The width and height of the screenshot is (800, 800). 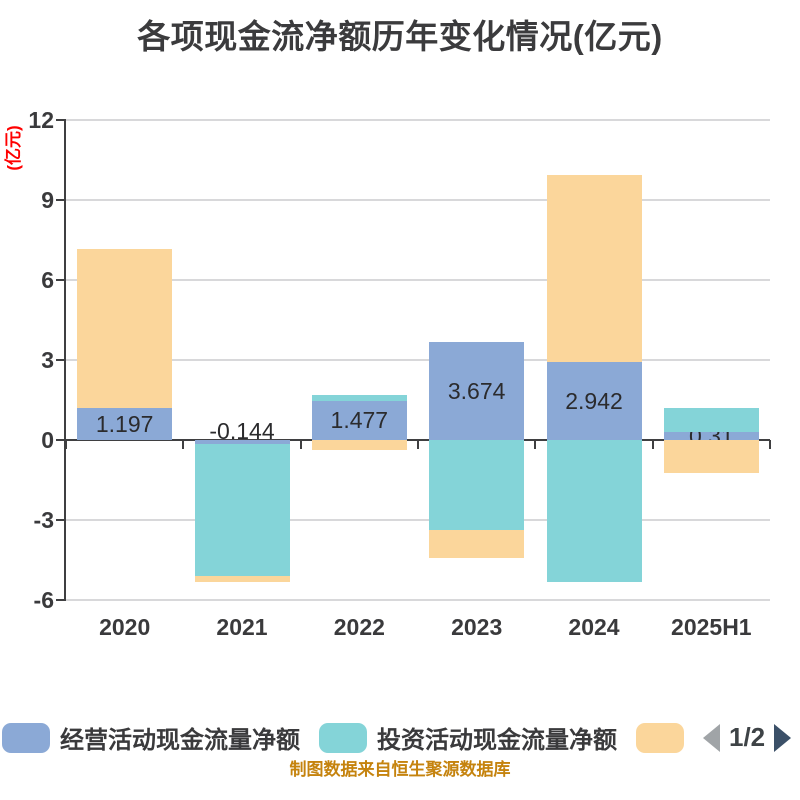 What do you see at coordinates (594, 268) in the screenshot?
I see `bar-other-2024` at bounding box center [594, 268].